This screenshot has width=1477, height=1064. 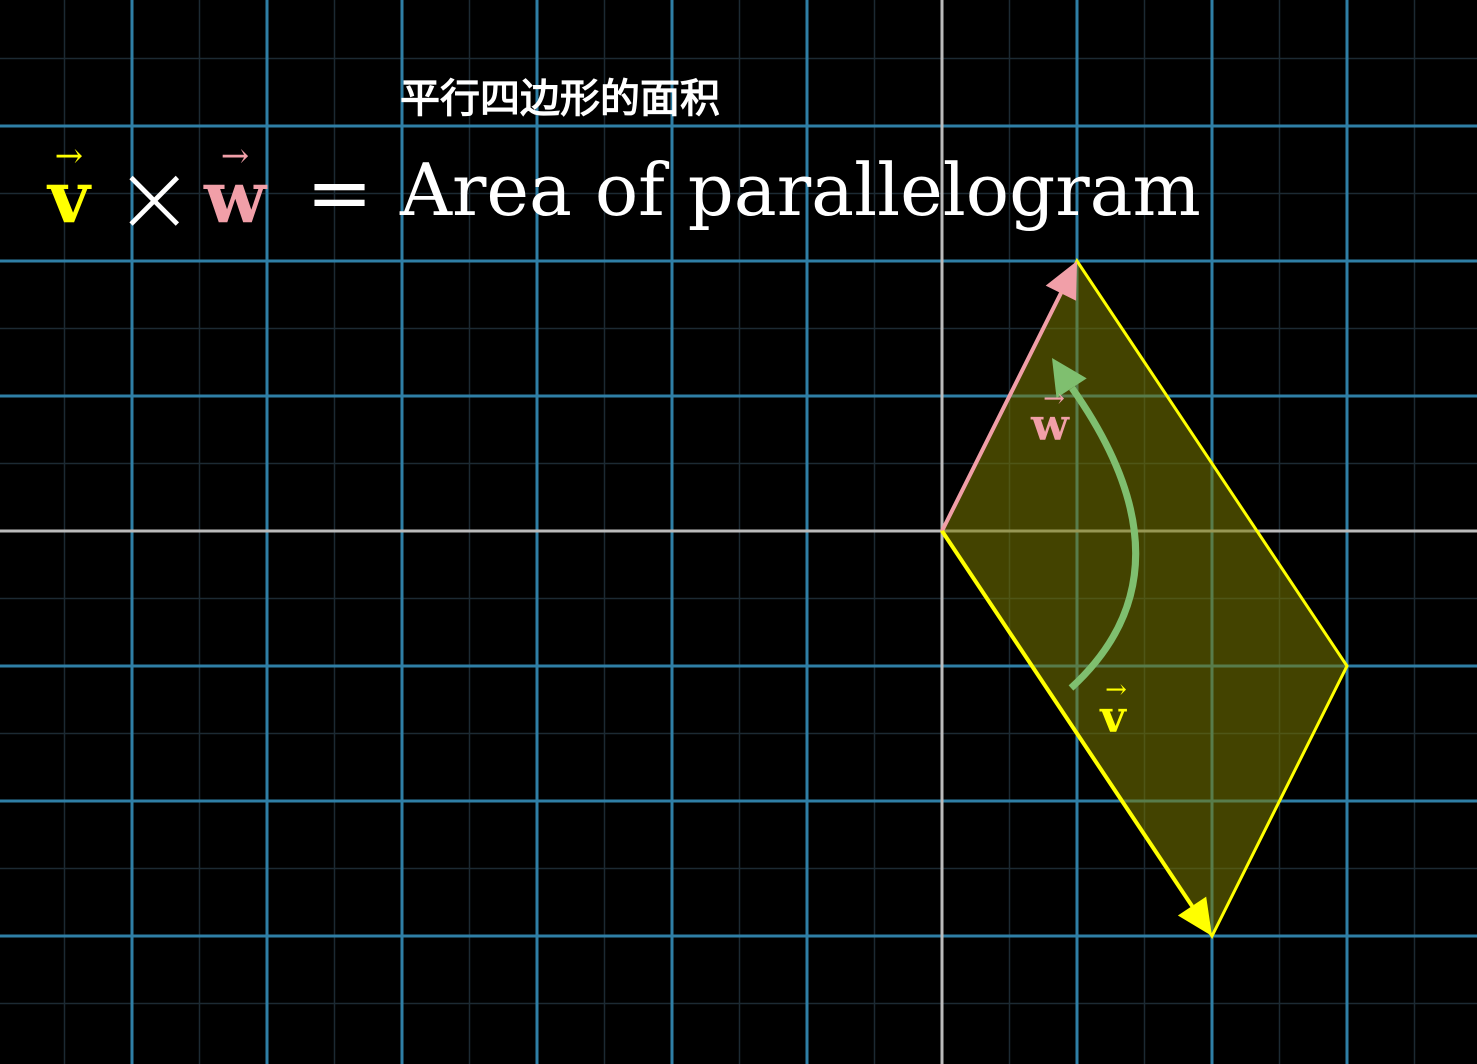 I want to click on vector-v, so click(x=1067, y=718).